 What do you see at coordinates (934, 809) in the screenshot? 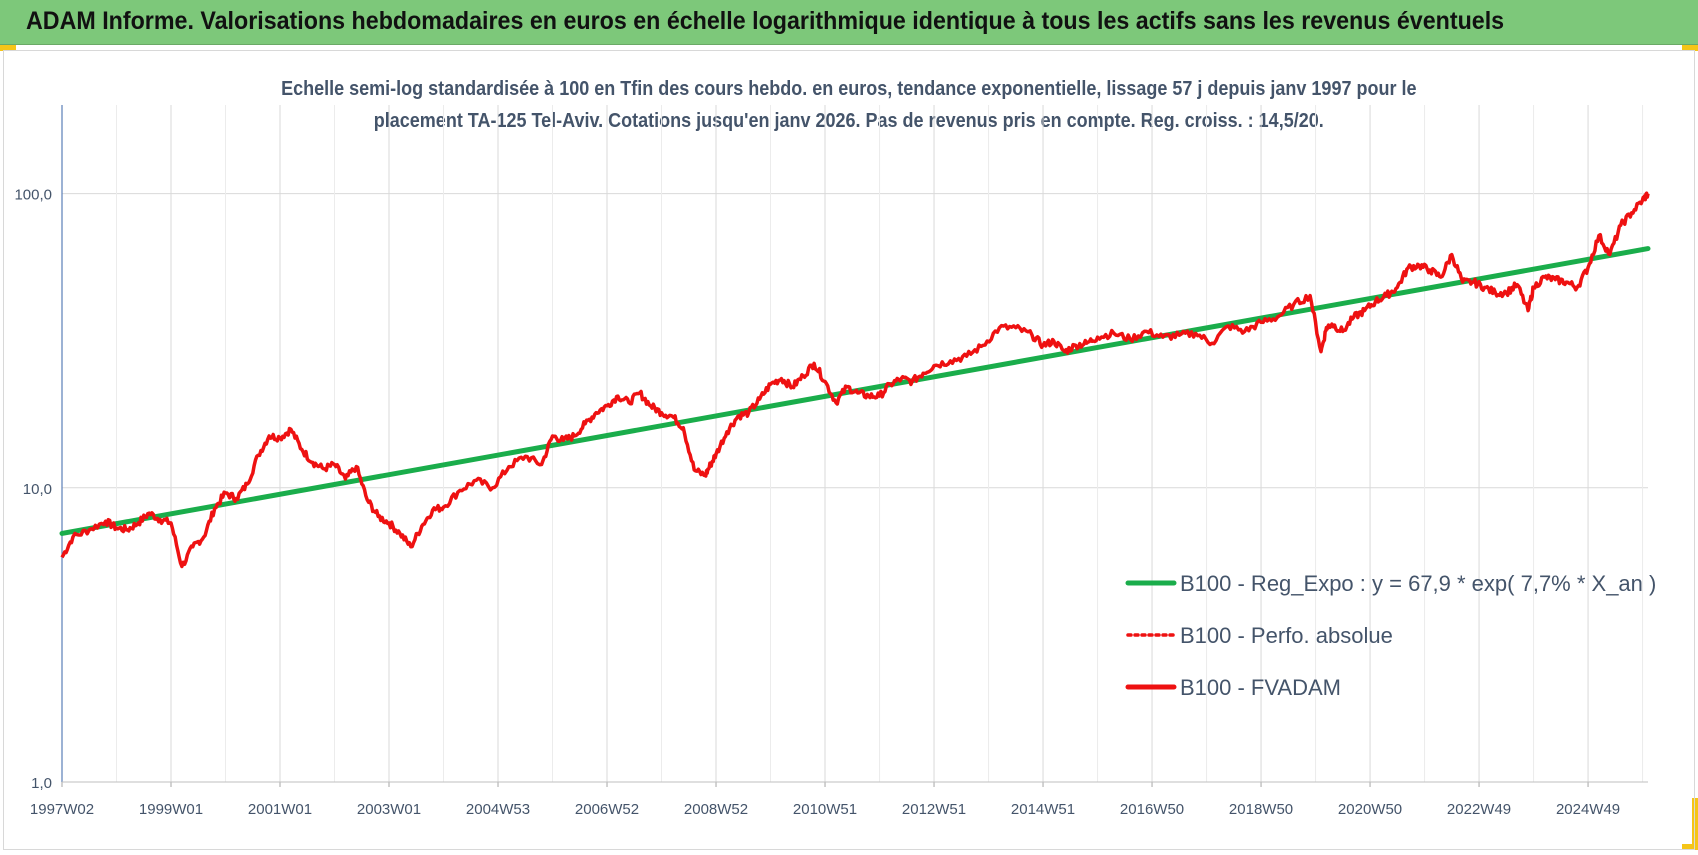
I see `x-tick-label-8: 2012W51` at bounding box center [934, 809].